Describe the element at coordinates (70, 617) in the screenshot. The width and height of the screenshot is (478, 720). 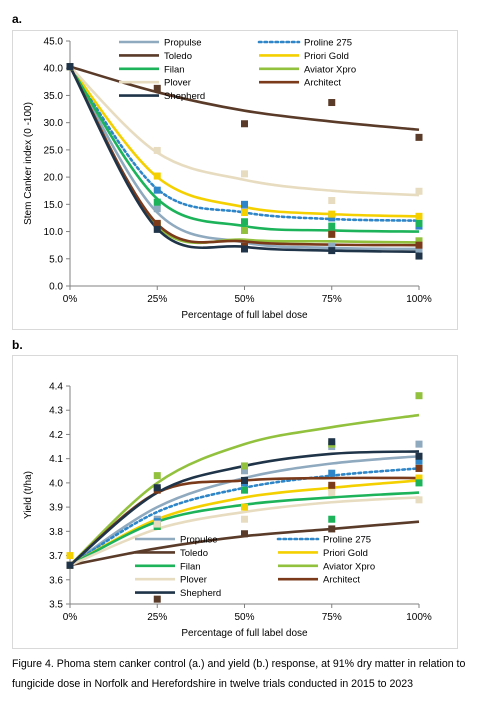
I see `x-tick-label: 0%` at that location.